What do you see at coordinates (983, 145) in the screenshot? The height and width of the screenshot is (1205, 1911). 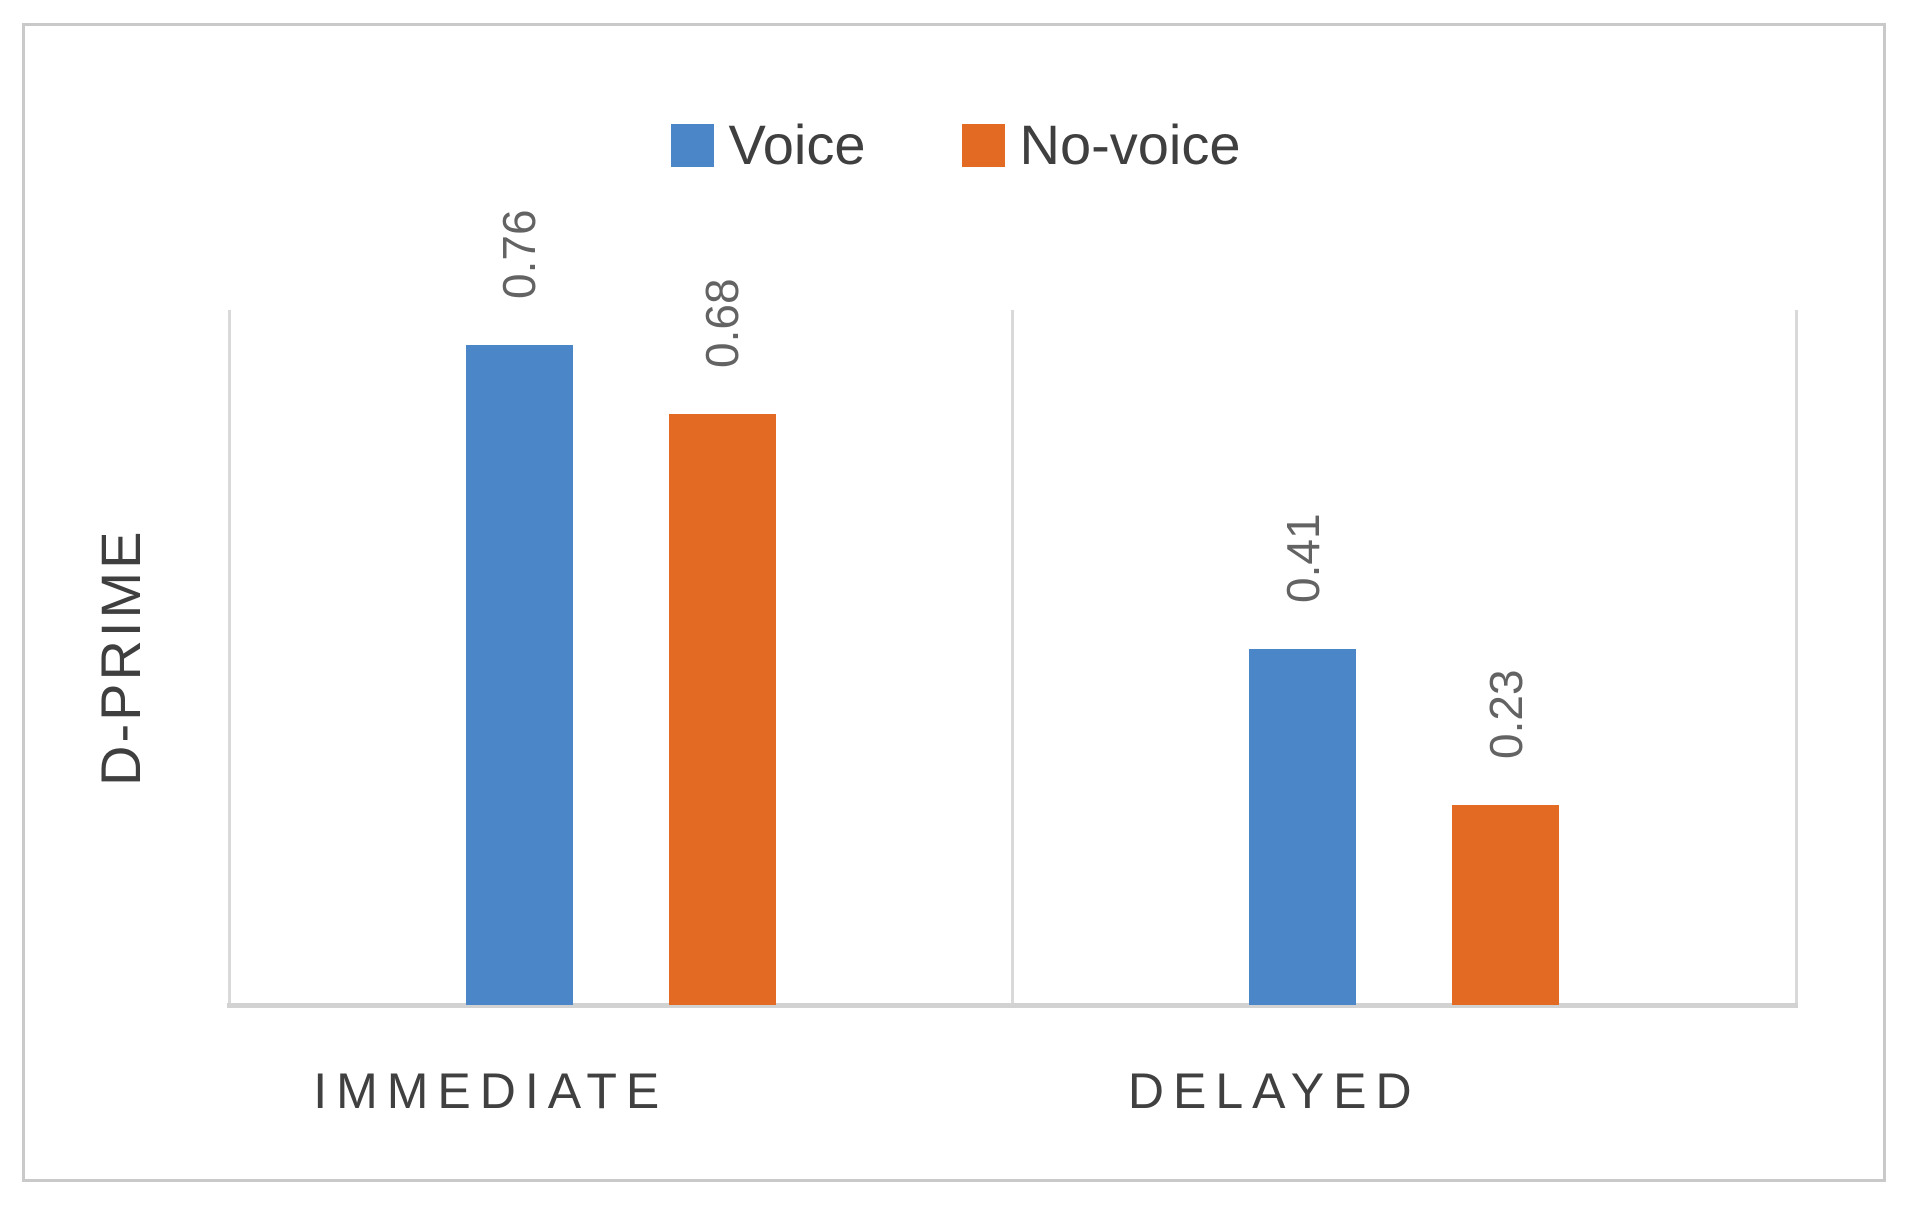 I see `legend-swatch-no-voice-icon` at bounding box center [983, 145].